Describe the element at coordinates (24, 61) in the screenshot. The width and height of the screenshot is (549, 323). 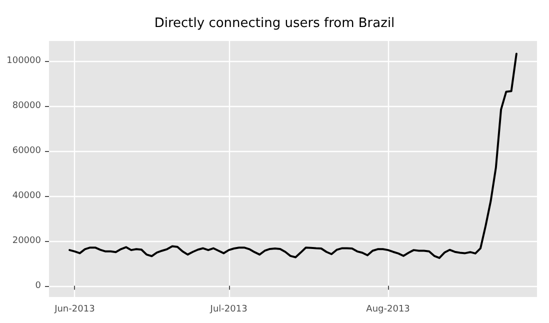
I see `y-tick-label: 100000` at that location.